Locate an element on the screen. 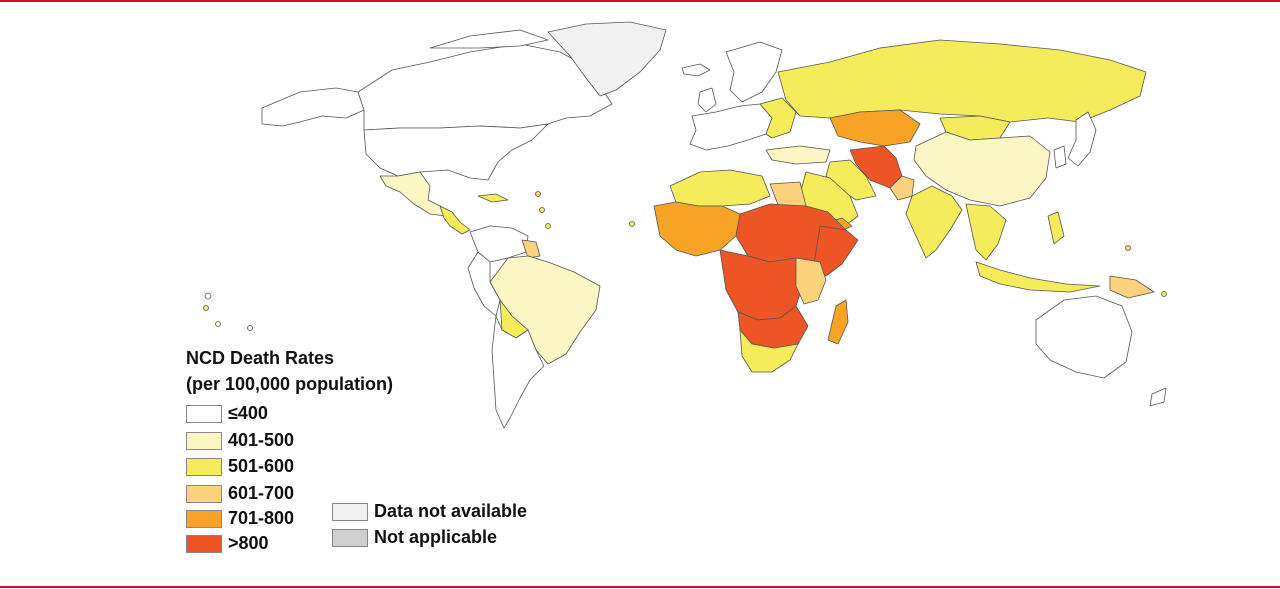 The width and height of the screenshot is (1280, 589). legend-label: 501-600 is located at coordinates (261, 466).